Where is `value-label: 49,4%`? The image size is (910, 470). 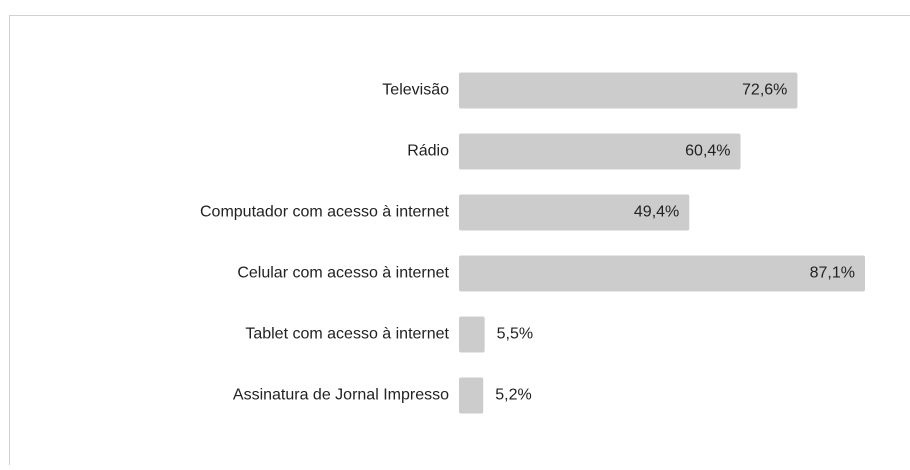 value-label: 49,4% is located at coordinates (656, 212).